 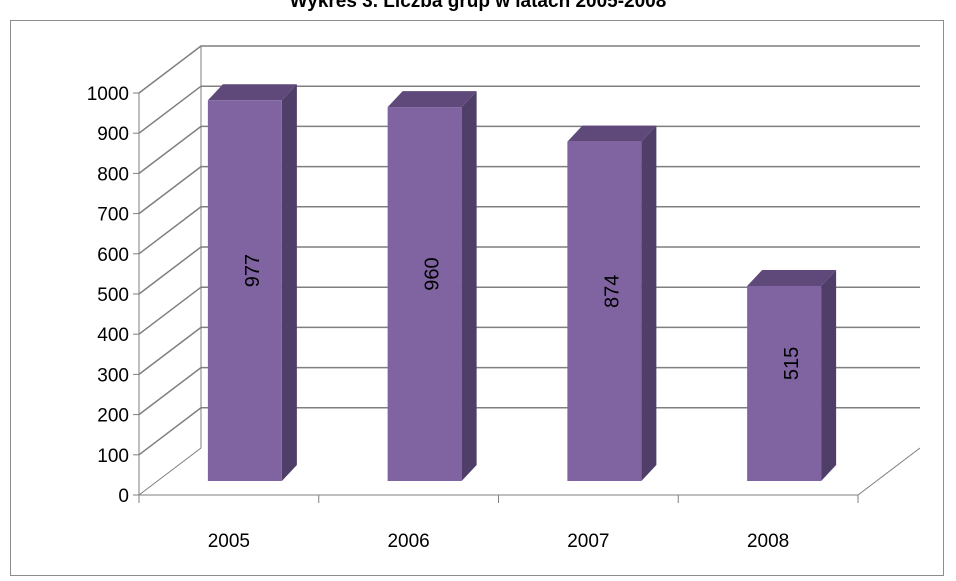 What do you see at coordinates (113, 174) in the screenshot?
I see `y-tick-label: 800` at bounding box center [113, 174].